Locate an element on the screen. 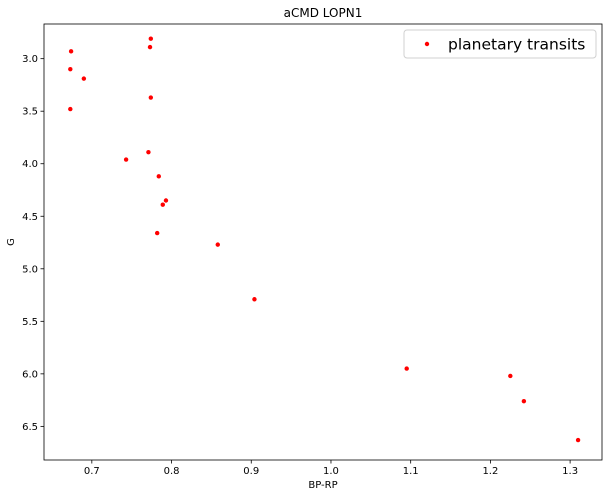 The image size is (609, 496). y-tick-label: 4.5 is located at coordinates (30, 217).